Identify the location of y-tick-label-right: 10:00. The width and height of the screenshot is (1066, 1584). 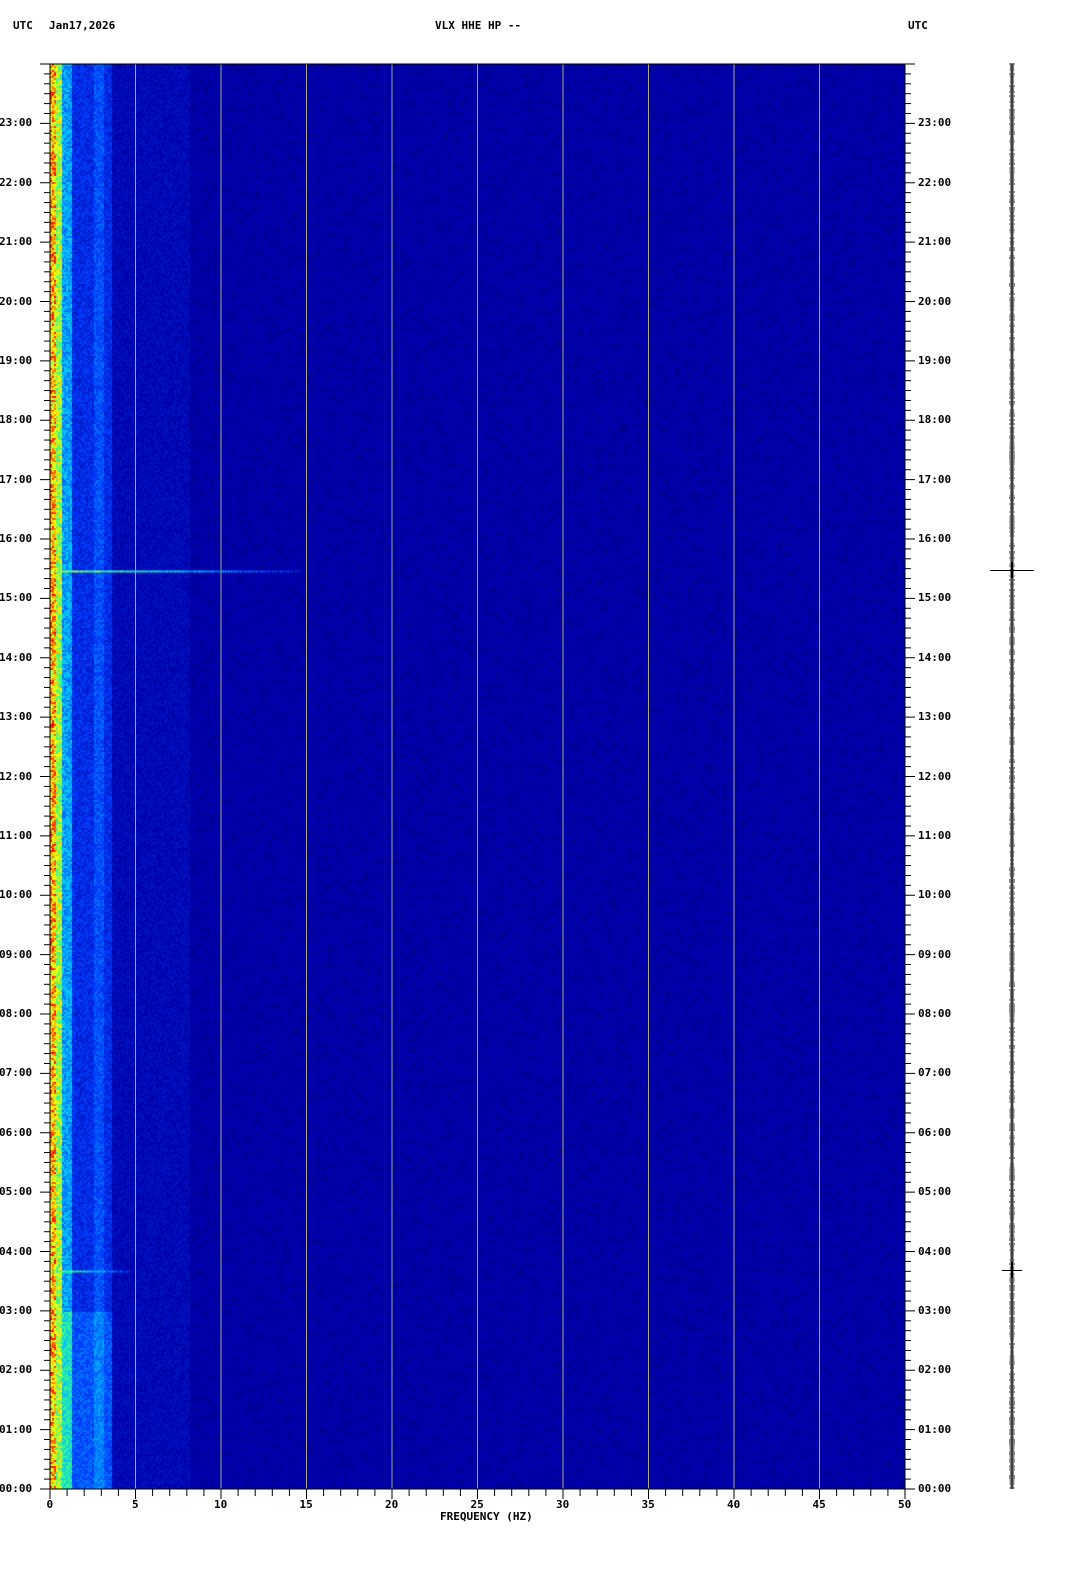
(935, 895).